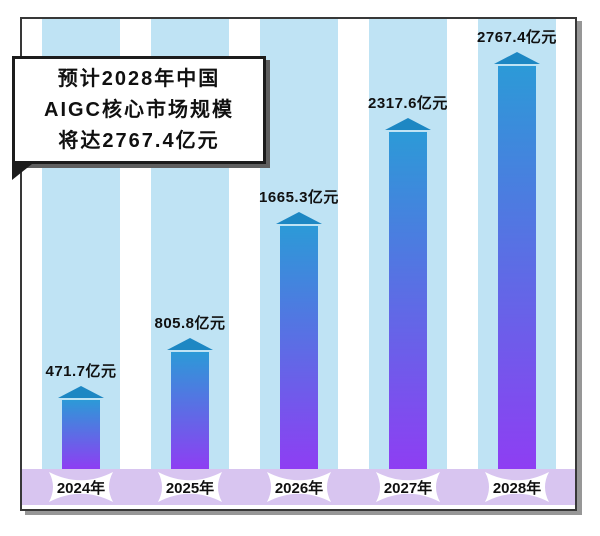 The image size is (600, 536). I want to click on column-background: 2317.6亿元, so click(408, 244).